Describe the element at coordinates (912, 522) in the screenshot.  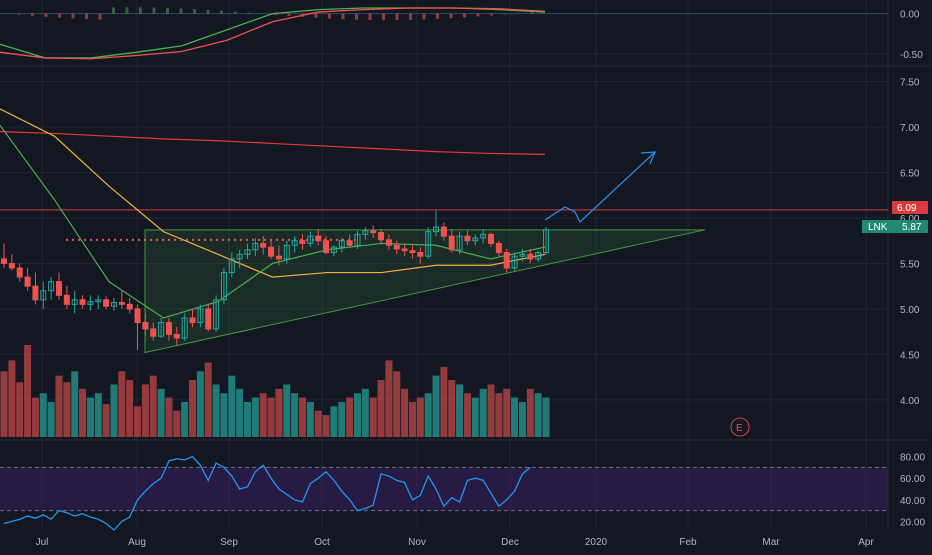
I see `rsi-tick-label: 20.00` at that location.